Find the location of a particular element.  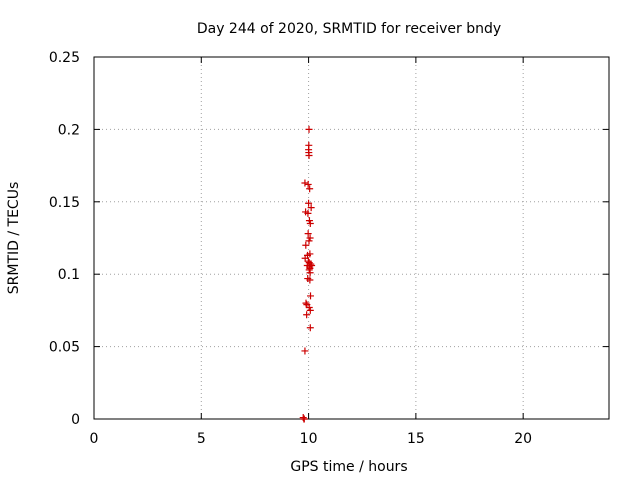

x-tick-label: 10 is located at coordinates (309, 439).